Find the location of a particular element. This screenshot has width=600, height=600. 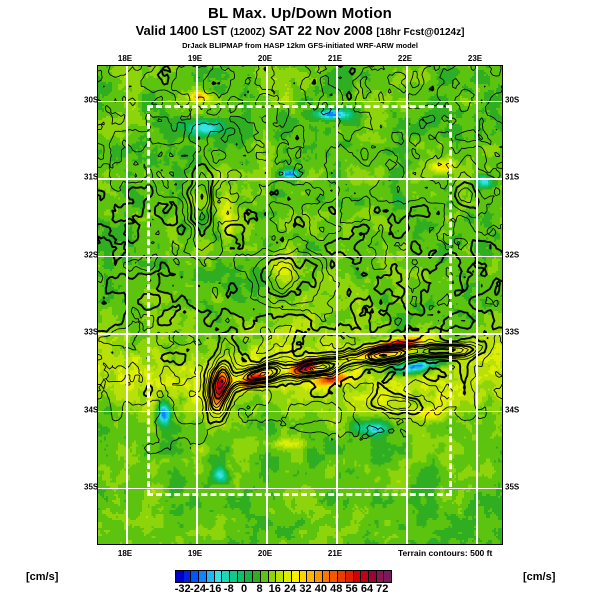

colorbar-tick-label: 0 is located at coordinates (244, 589).